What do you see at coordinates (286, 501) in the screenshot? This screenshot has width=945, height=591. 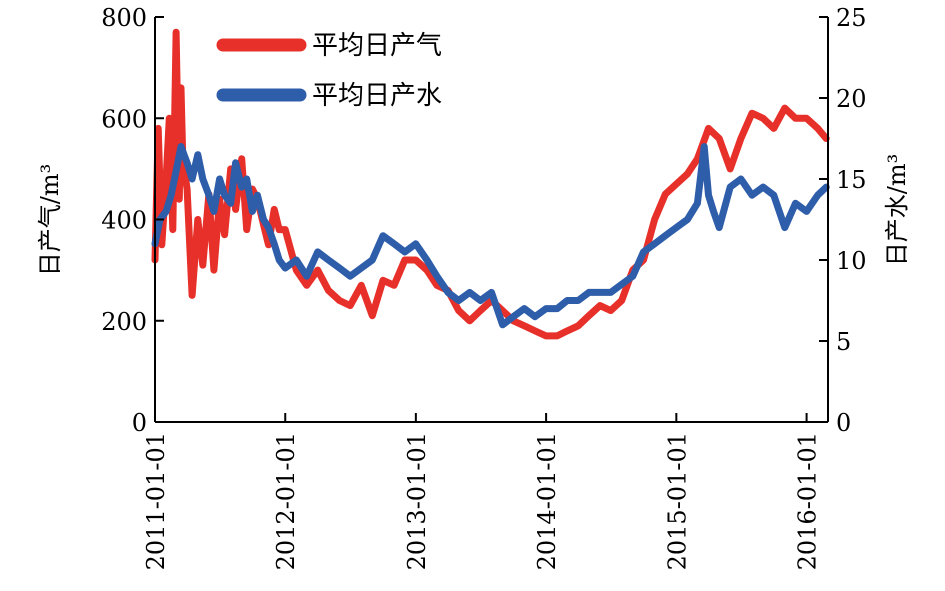 I see `x-tick-label: 2012-01-01` at bounding box center [286, 501].